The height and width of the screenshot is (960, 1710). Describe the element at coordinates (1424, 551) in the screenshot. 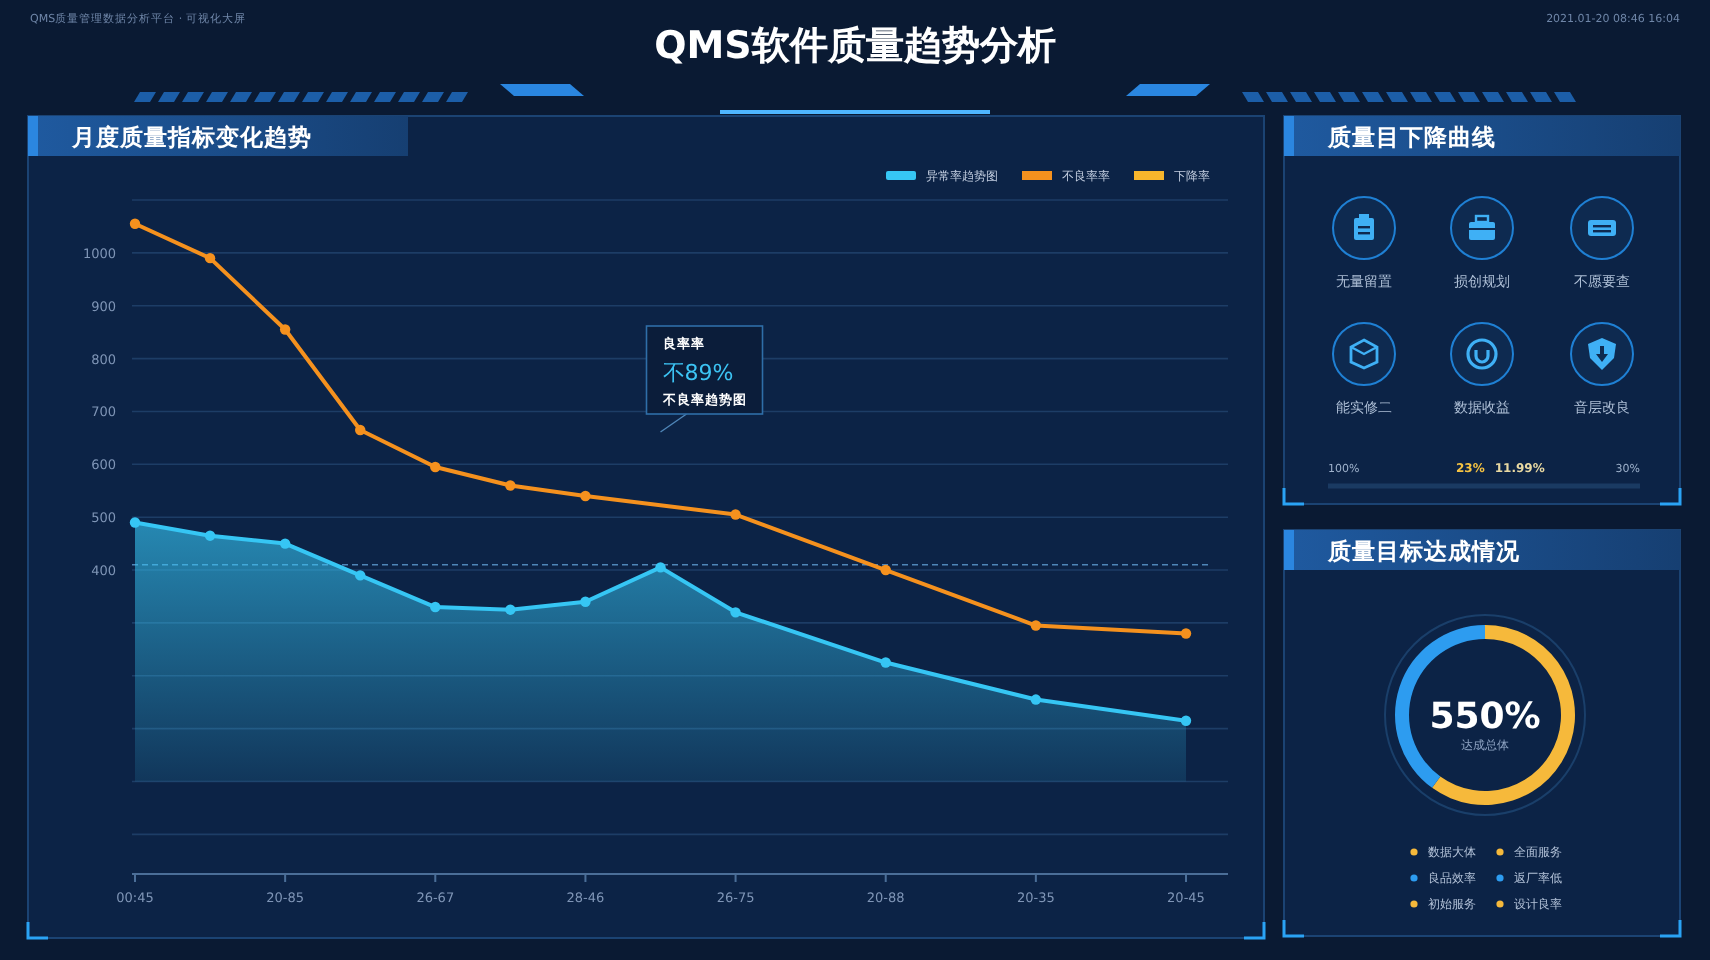

I see `chart-title: 质量目标达成情况` at that location.